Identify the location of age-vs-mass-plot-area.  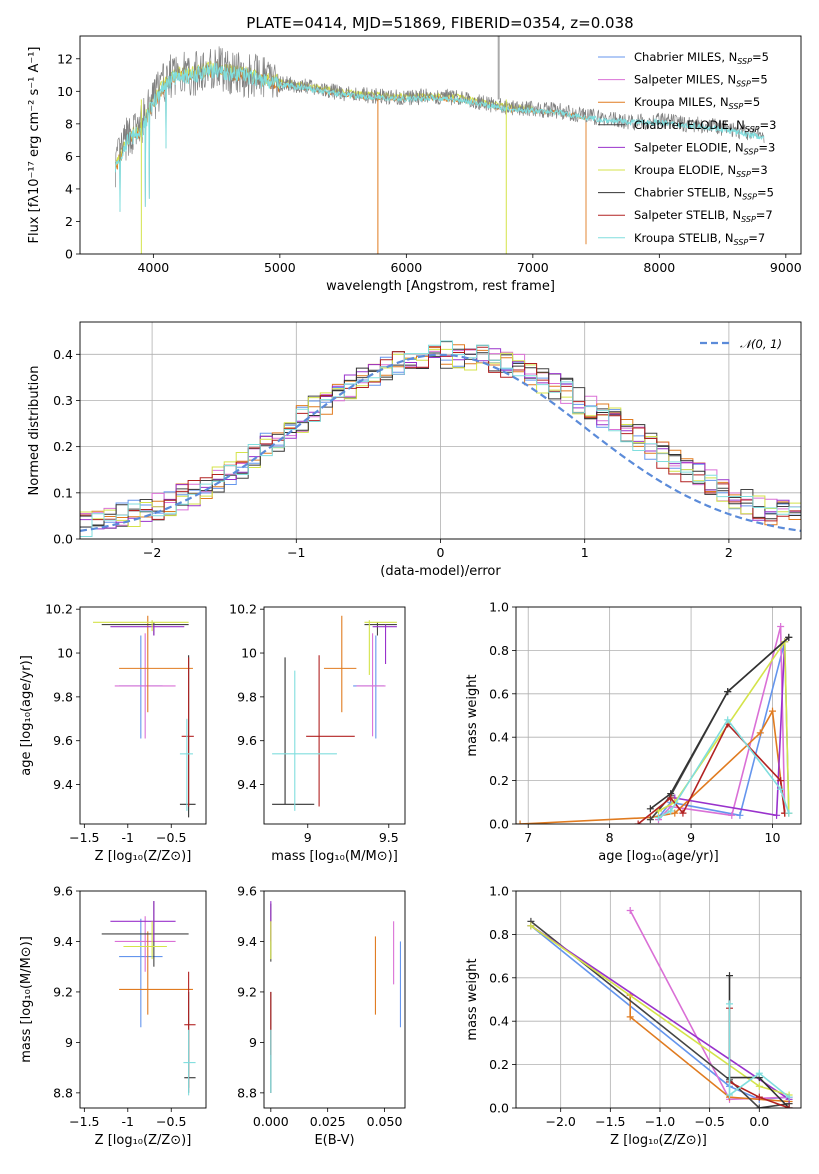
(334, 713).